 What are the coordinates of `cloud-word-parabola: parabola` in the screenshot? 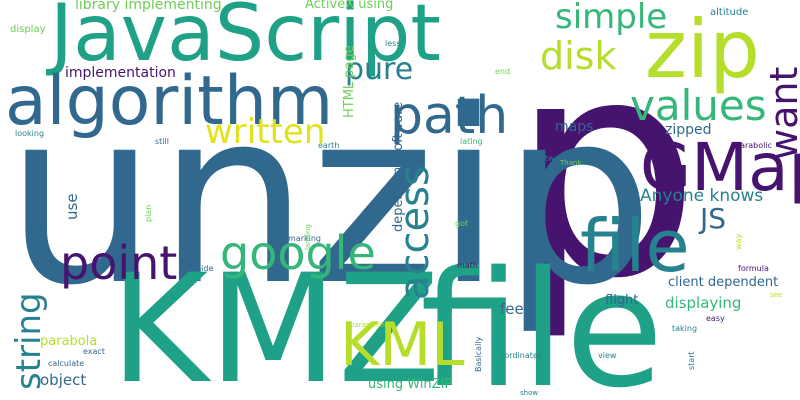 It's located at (69, 341).